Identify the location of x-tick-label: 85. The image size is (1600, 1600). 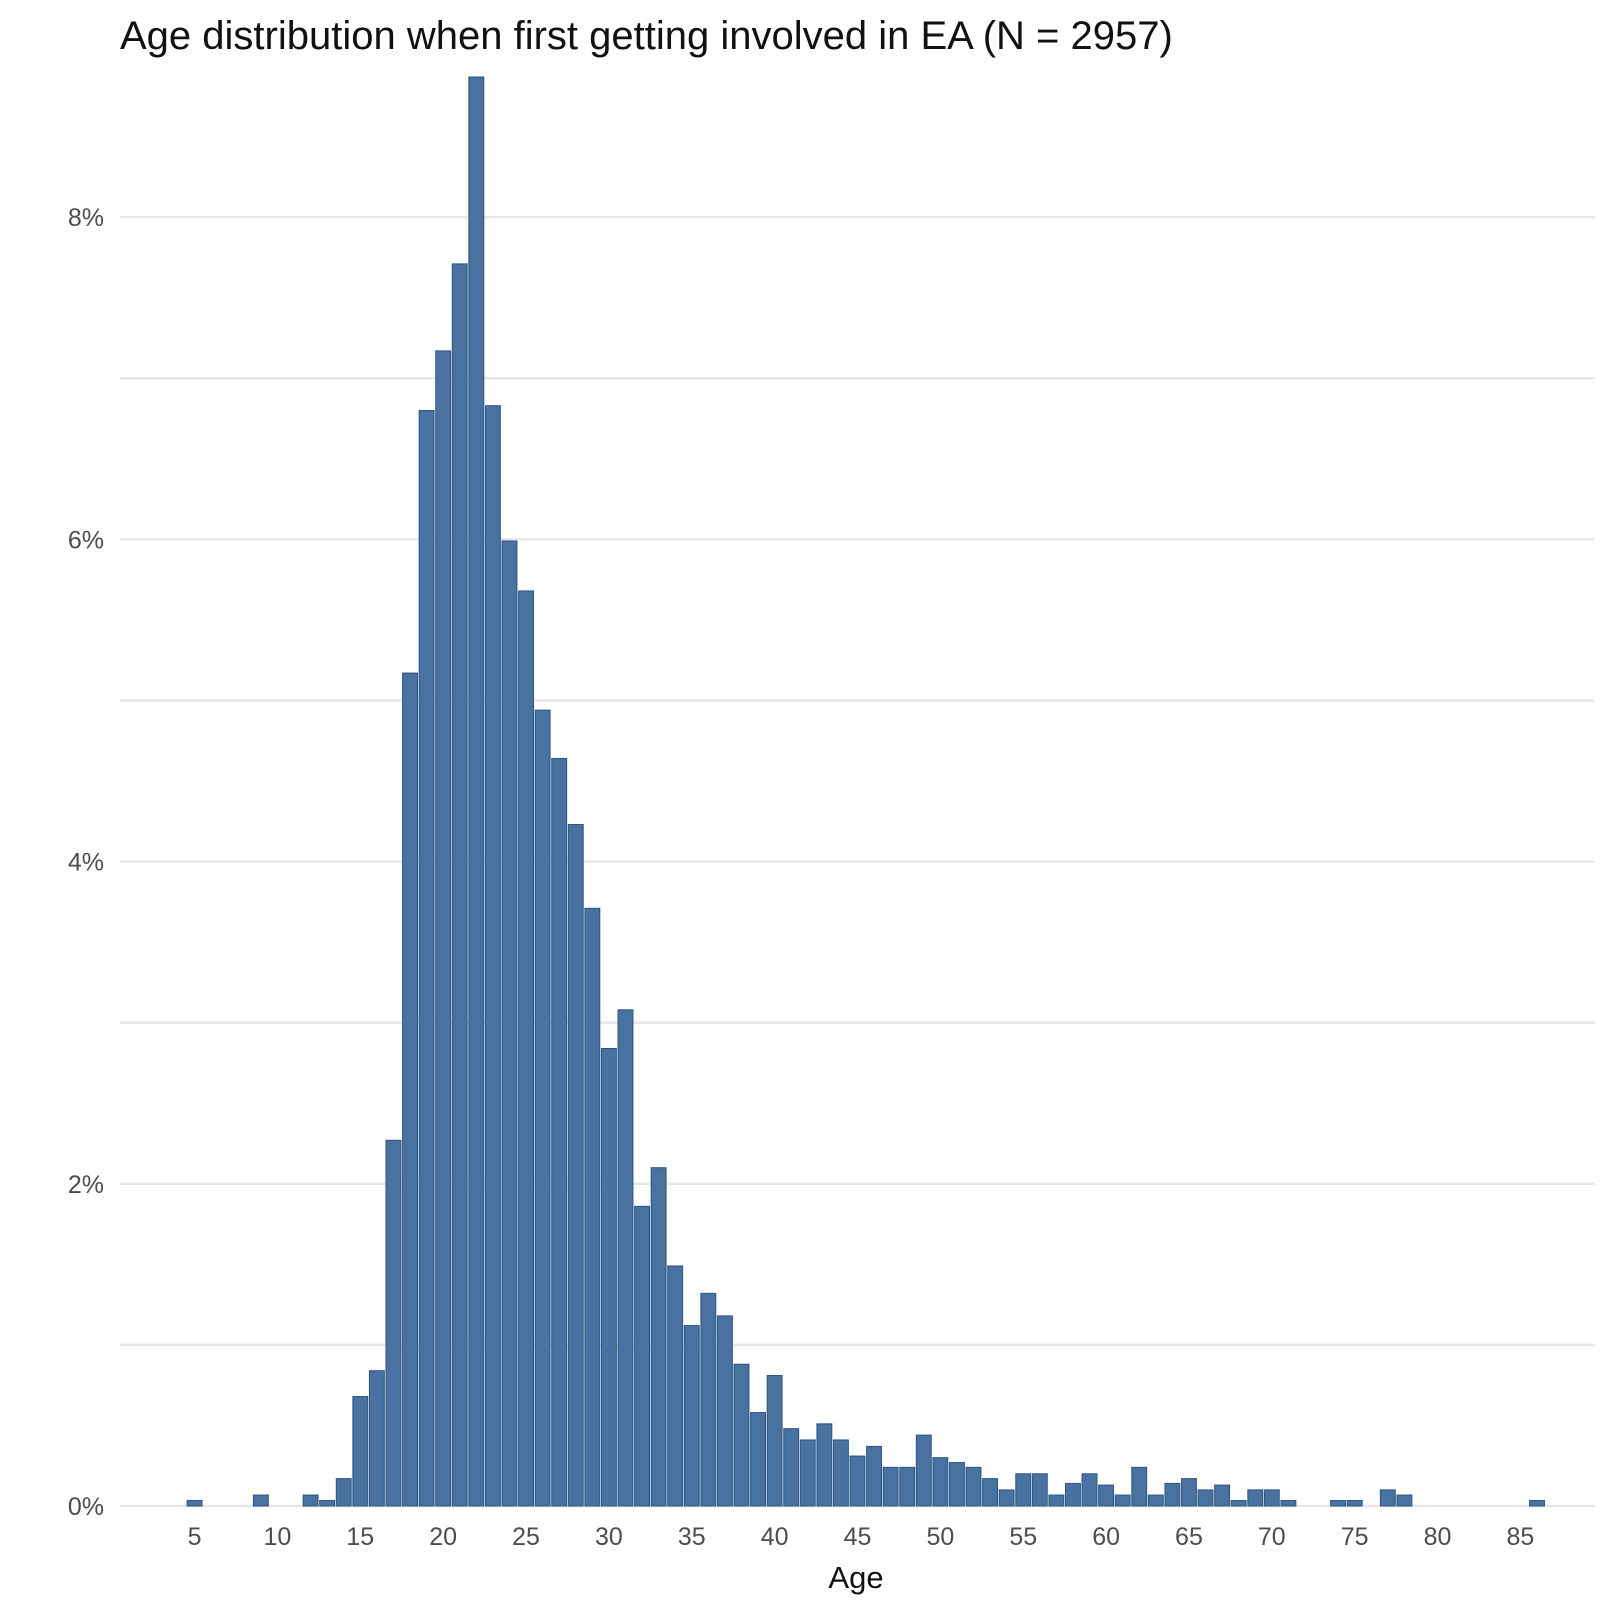
(1521, 1537).